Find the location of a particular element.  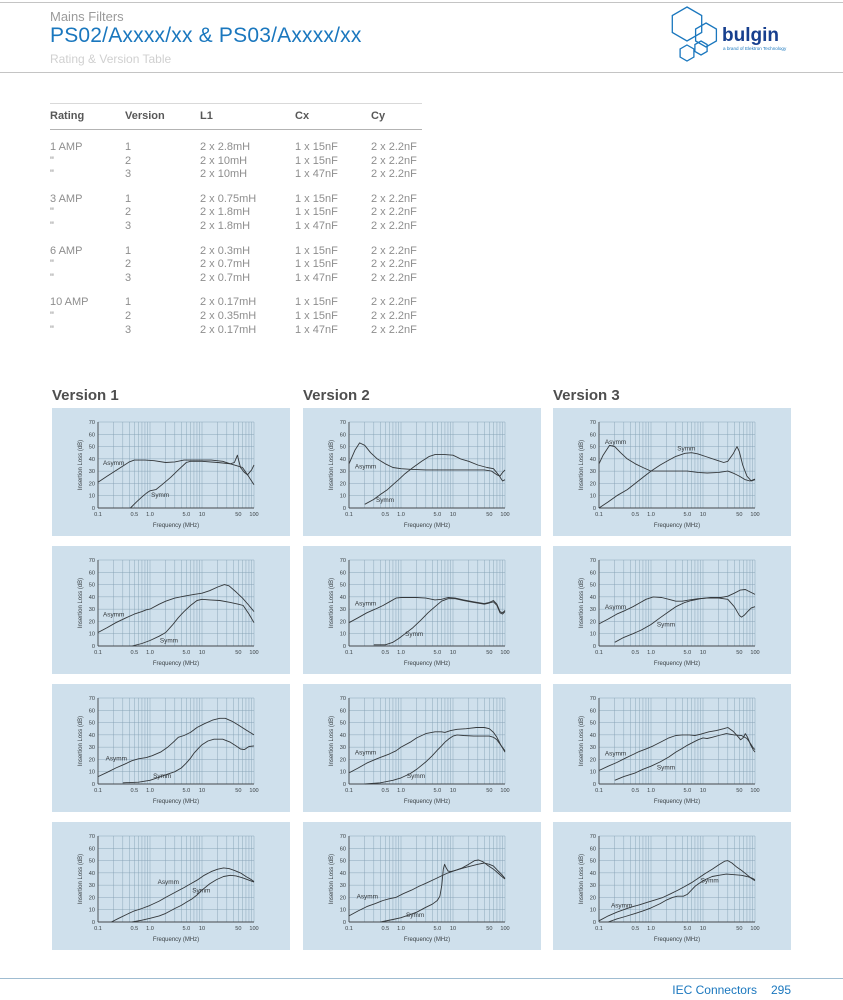

column-header: Cy is located at coordinates (378, 116).